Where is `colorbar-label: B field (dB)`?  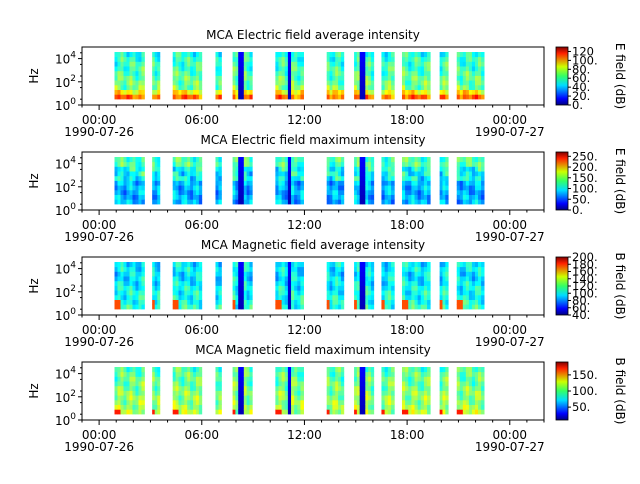 colorbar-label: B field (dB) is located at coordinates (620, 391).